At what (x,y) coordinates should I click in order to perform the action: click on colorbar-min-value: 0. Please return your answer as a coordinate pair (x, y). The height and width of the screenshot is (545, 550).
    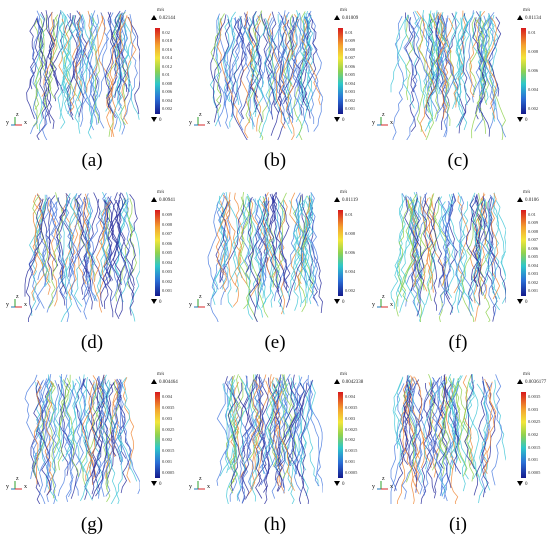
    Looking at the image, I should click on (526, 484).